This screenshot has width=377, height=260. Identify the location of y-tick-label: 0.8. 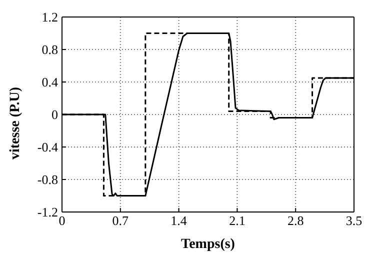
(50, 50).